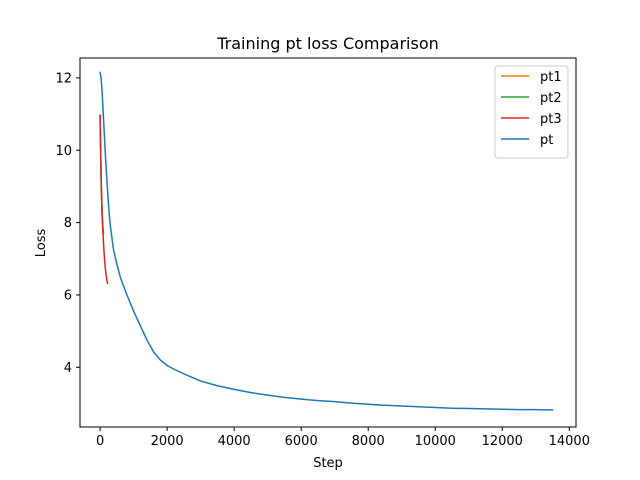 This screenshot has width=640, height=480. I want to click on legend-box, so click(531, 112).